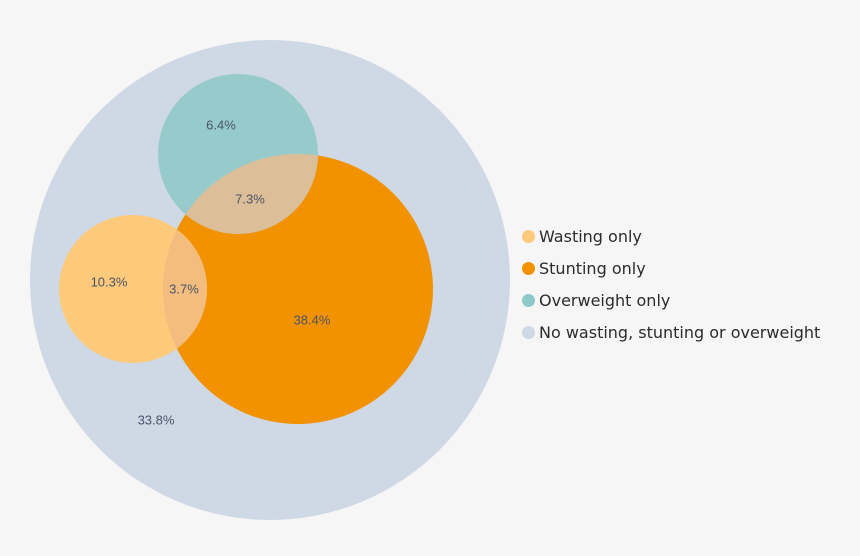 The height and width of the screenshot is (556, 860). Describe the element at coordinates (590, 236) in the screenshot. I see `legend-label-wasting: Wasting only` at that location.